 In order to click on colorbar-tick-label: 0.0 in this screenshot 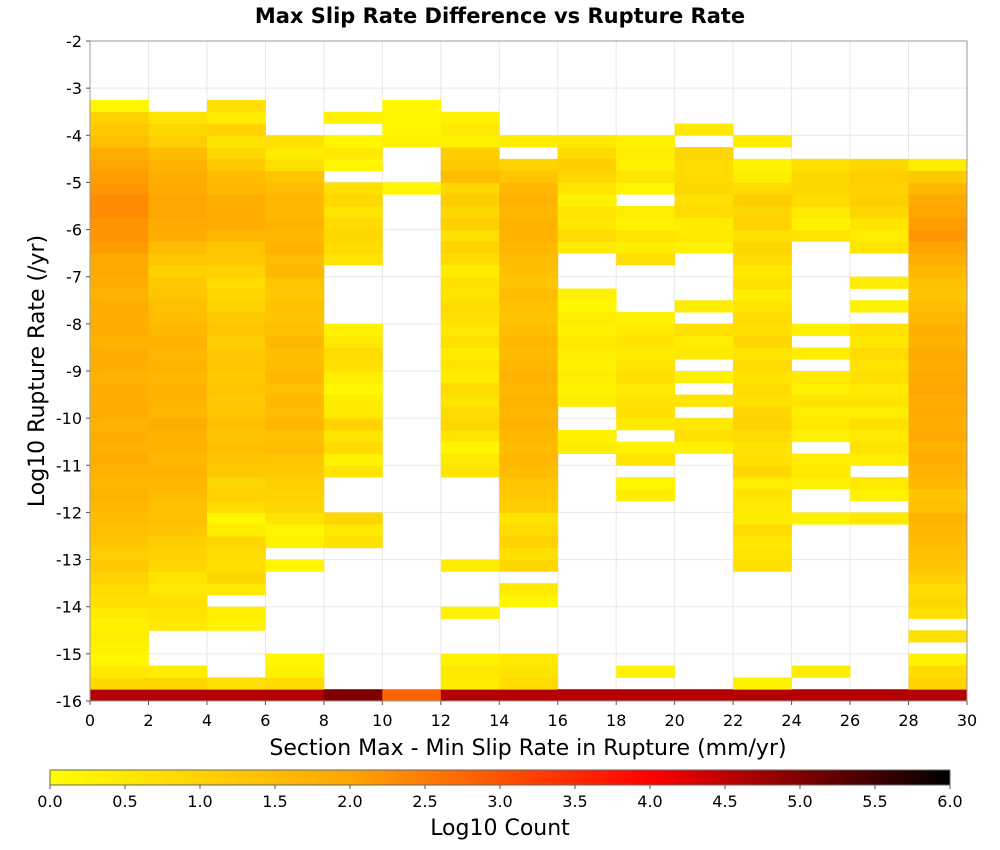, I will do `click(49, 801)`.